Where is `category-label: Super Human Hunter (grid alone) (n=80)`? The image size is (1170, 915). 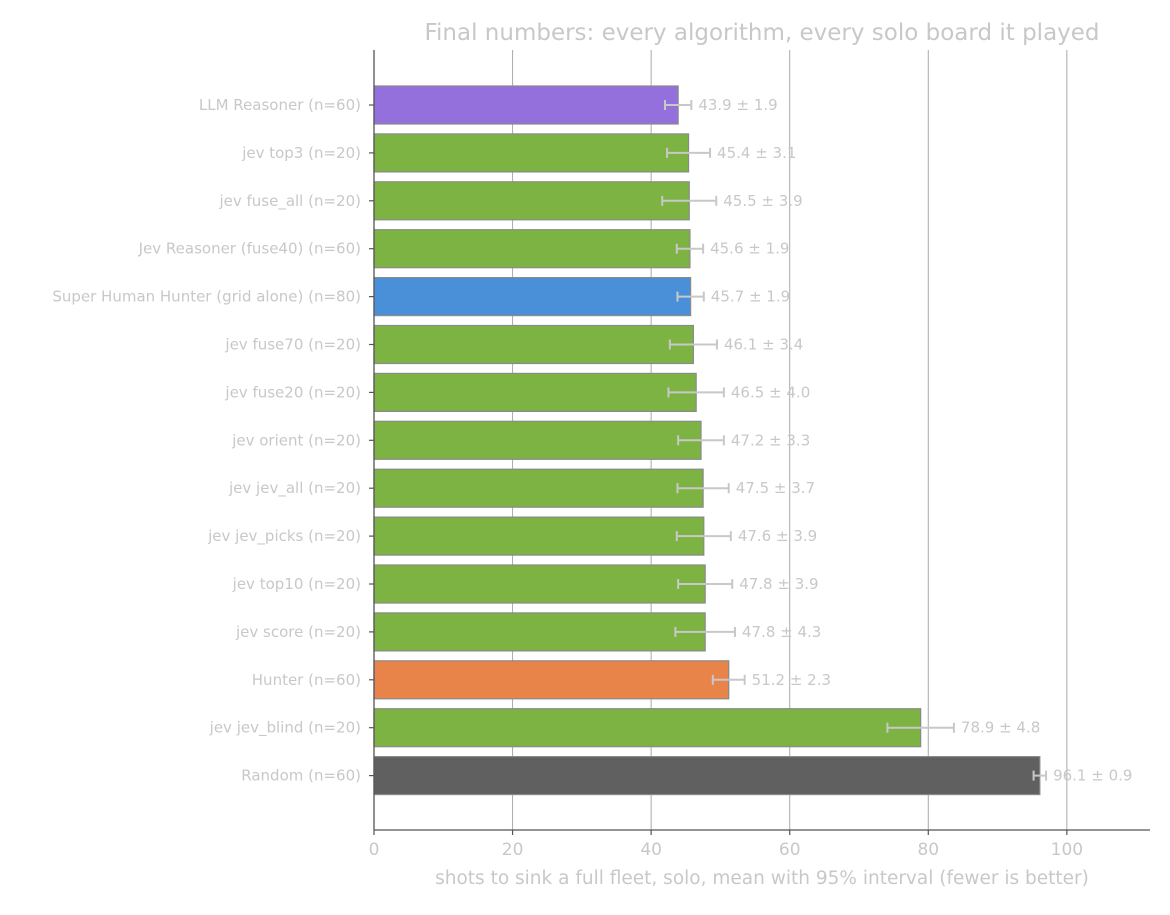
category-label: Super Human Hunter (grid alone) (n=80) is located at coordinates (206, 297).